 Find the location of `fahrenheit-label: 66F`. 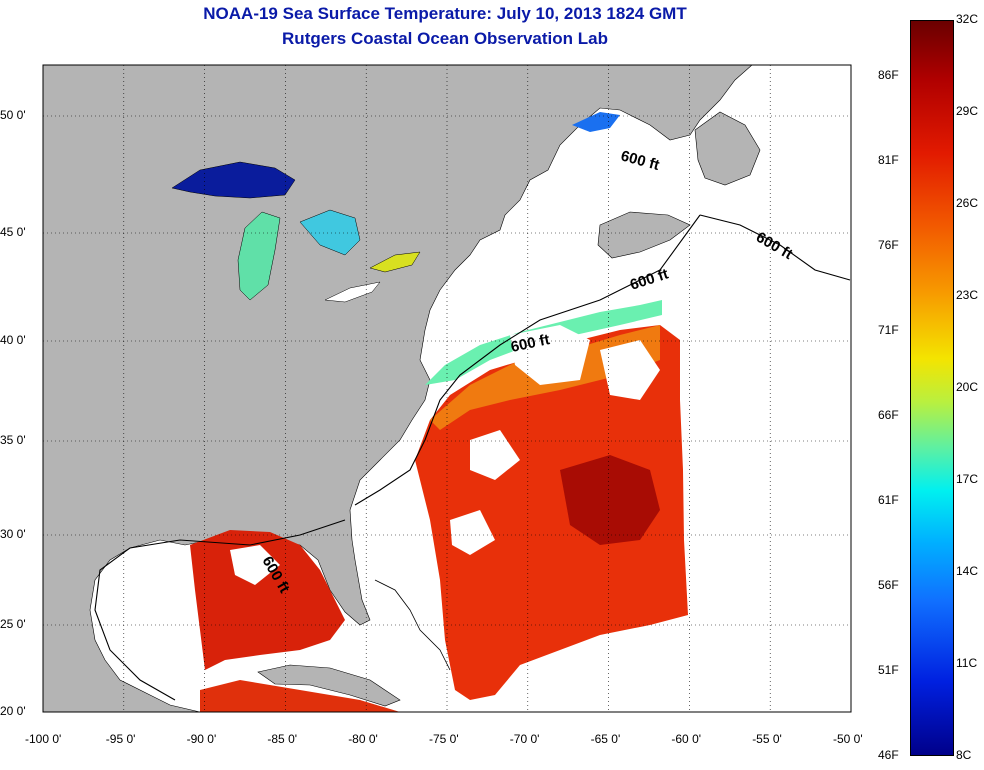

fahrenheit-label: 66F is located at coordinates (888, 415).